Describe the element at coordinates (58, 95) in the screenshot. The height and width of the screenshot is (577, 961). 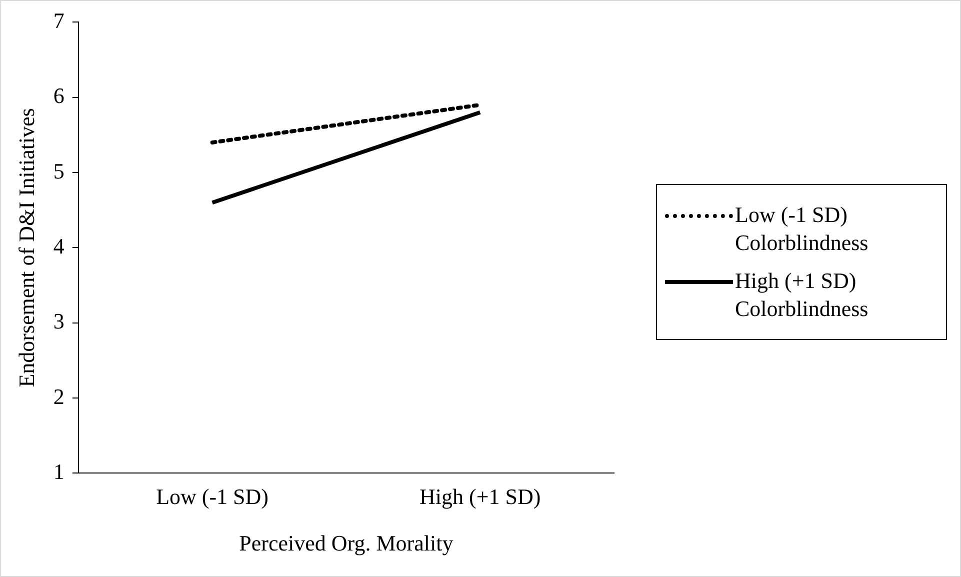
I see `y-tick-label: 6` at that location.